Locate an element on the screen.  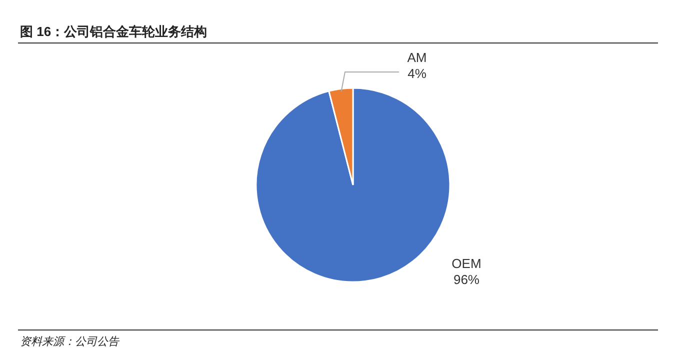
data-label: 96% is located at coordinates (466, 279).